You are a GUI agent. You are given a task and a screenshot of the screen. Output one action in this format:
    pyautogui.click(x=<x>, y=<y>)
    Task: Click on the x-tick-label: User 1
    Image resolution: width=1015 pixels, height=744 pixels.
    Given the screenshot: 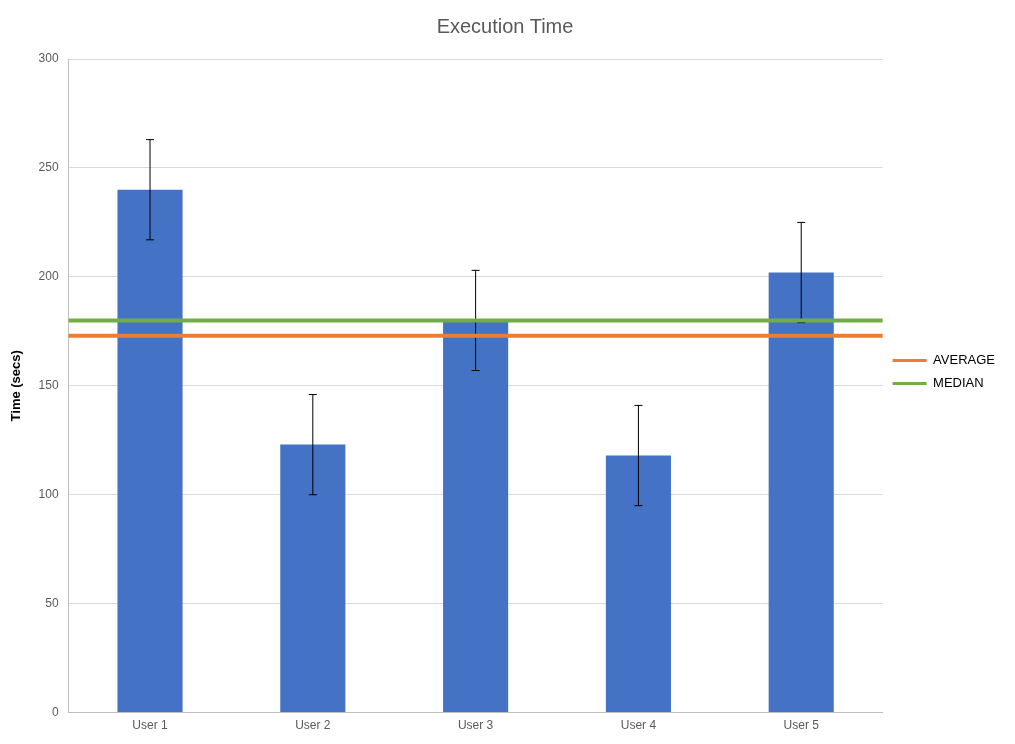 What is the action you would take?
    pyautogui.click(x=150, y=725)
    